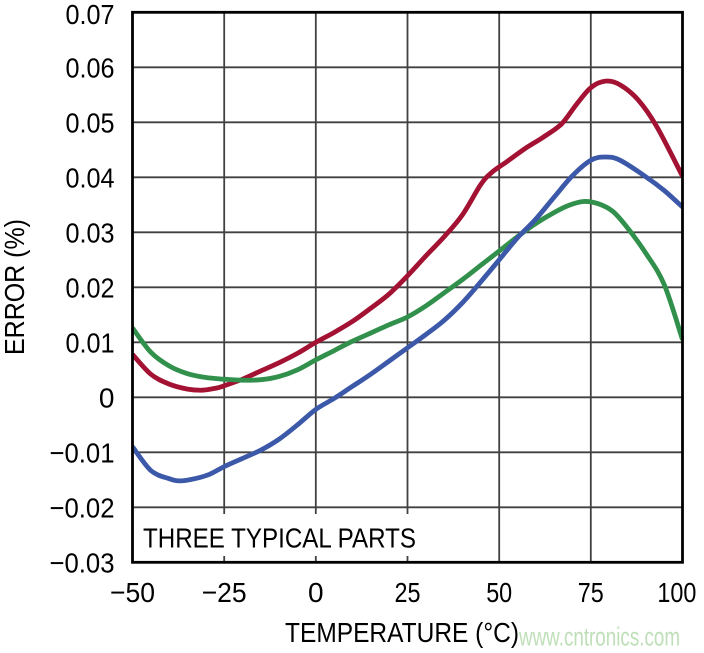 Image resolution: width=704 pixels, height=653 pixels. I want to click on svg-text: 100, so click(676, 592).